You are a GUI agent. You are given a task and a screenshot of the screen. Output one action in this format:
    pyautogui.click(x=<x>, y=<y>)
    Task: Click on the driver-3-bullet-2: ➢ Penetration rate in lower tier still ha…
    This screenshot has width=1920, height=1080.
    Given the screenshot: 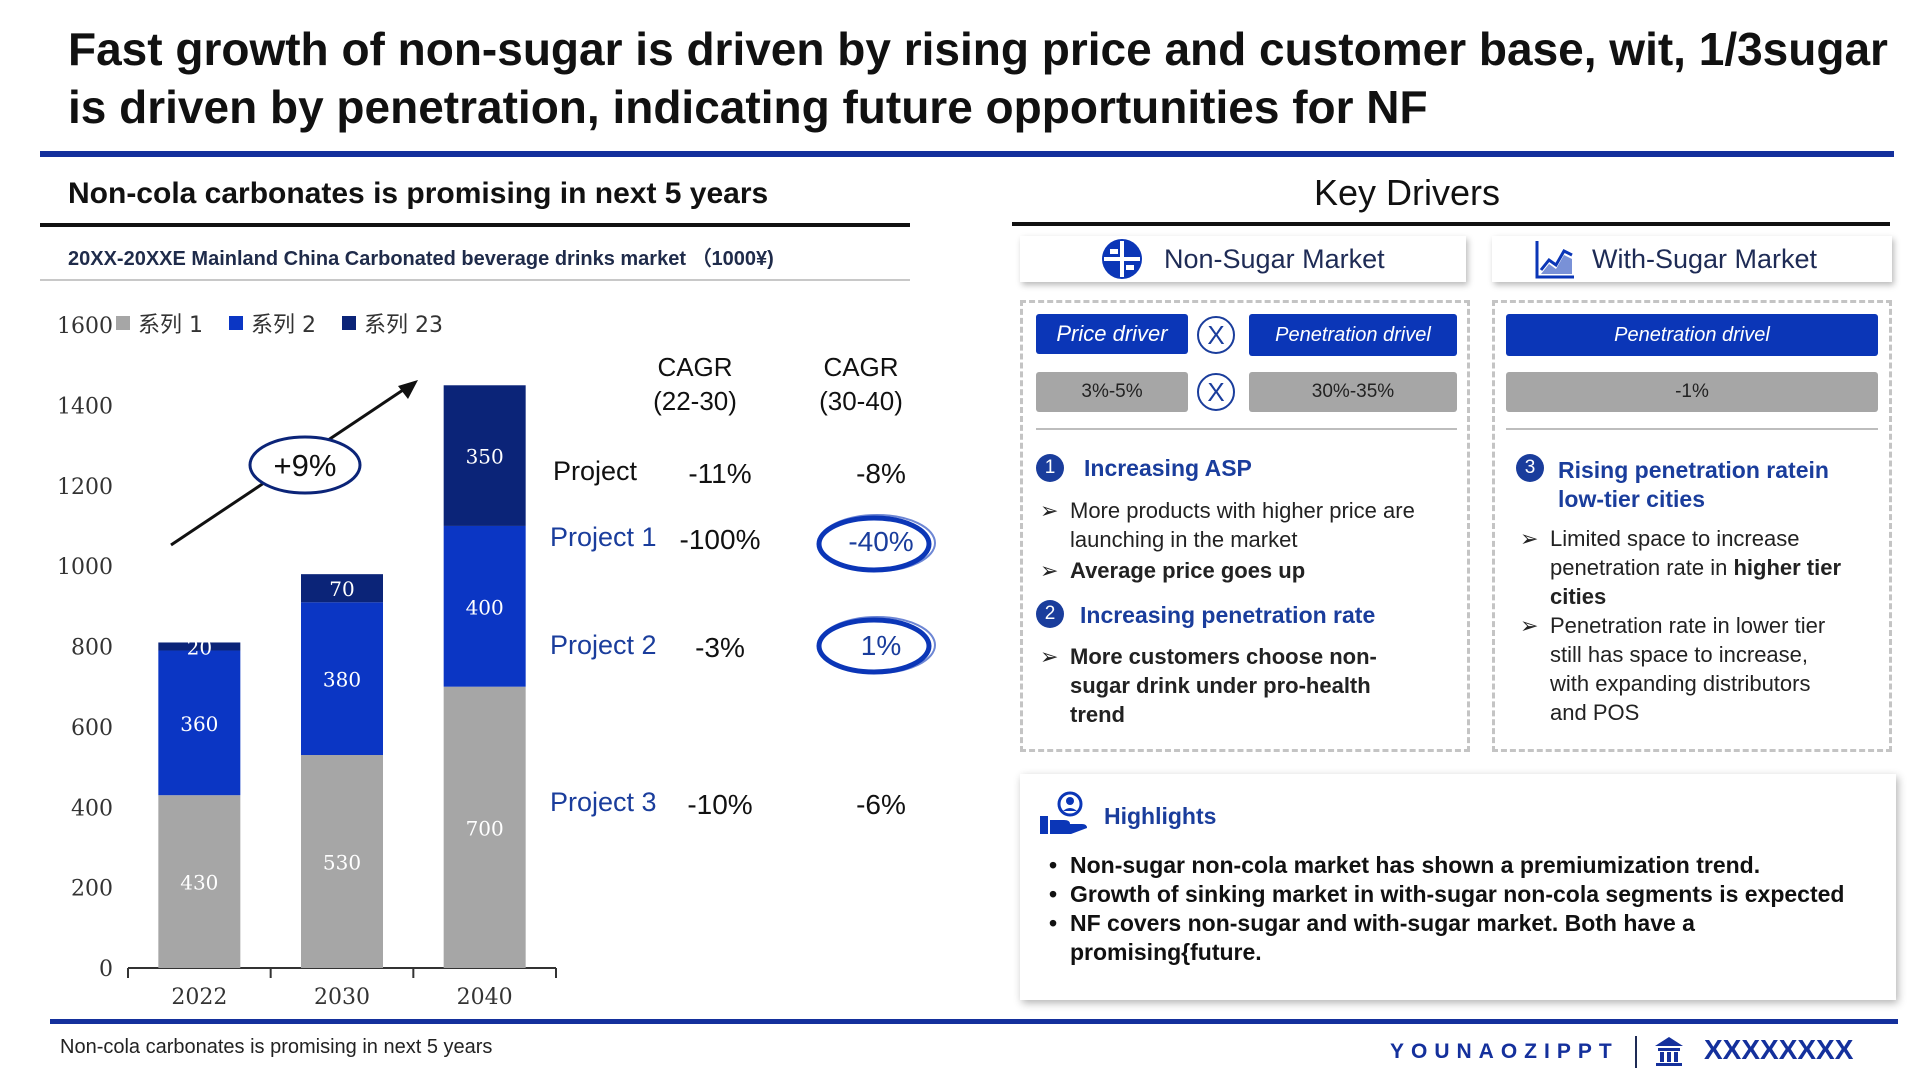 What is the action you would take?
    pyautogui.click(x=1673, y=669)
    